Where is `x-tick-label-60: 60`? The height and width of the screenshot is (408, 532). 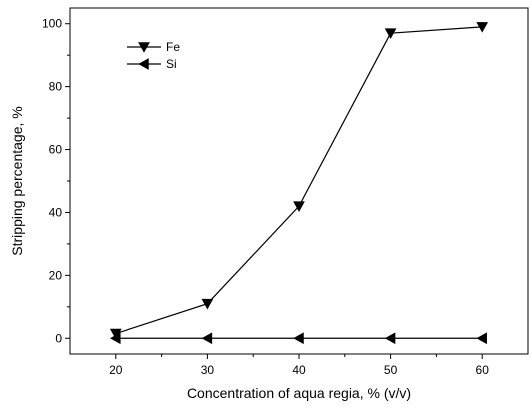
x-tick-label-60: 60 is located at coordinates (483, 370).